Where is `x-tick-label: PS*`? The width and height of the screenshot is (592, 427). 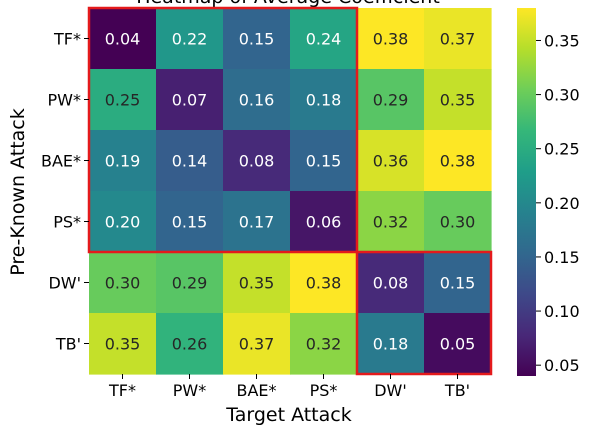
x-tick-label: PS* is located at coordinates (324, 390).